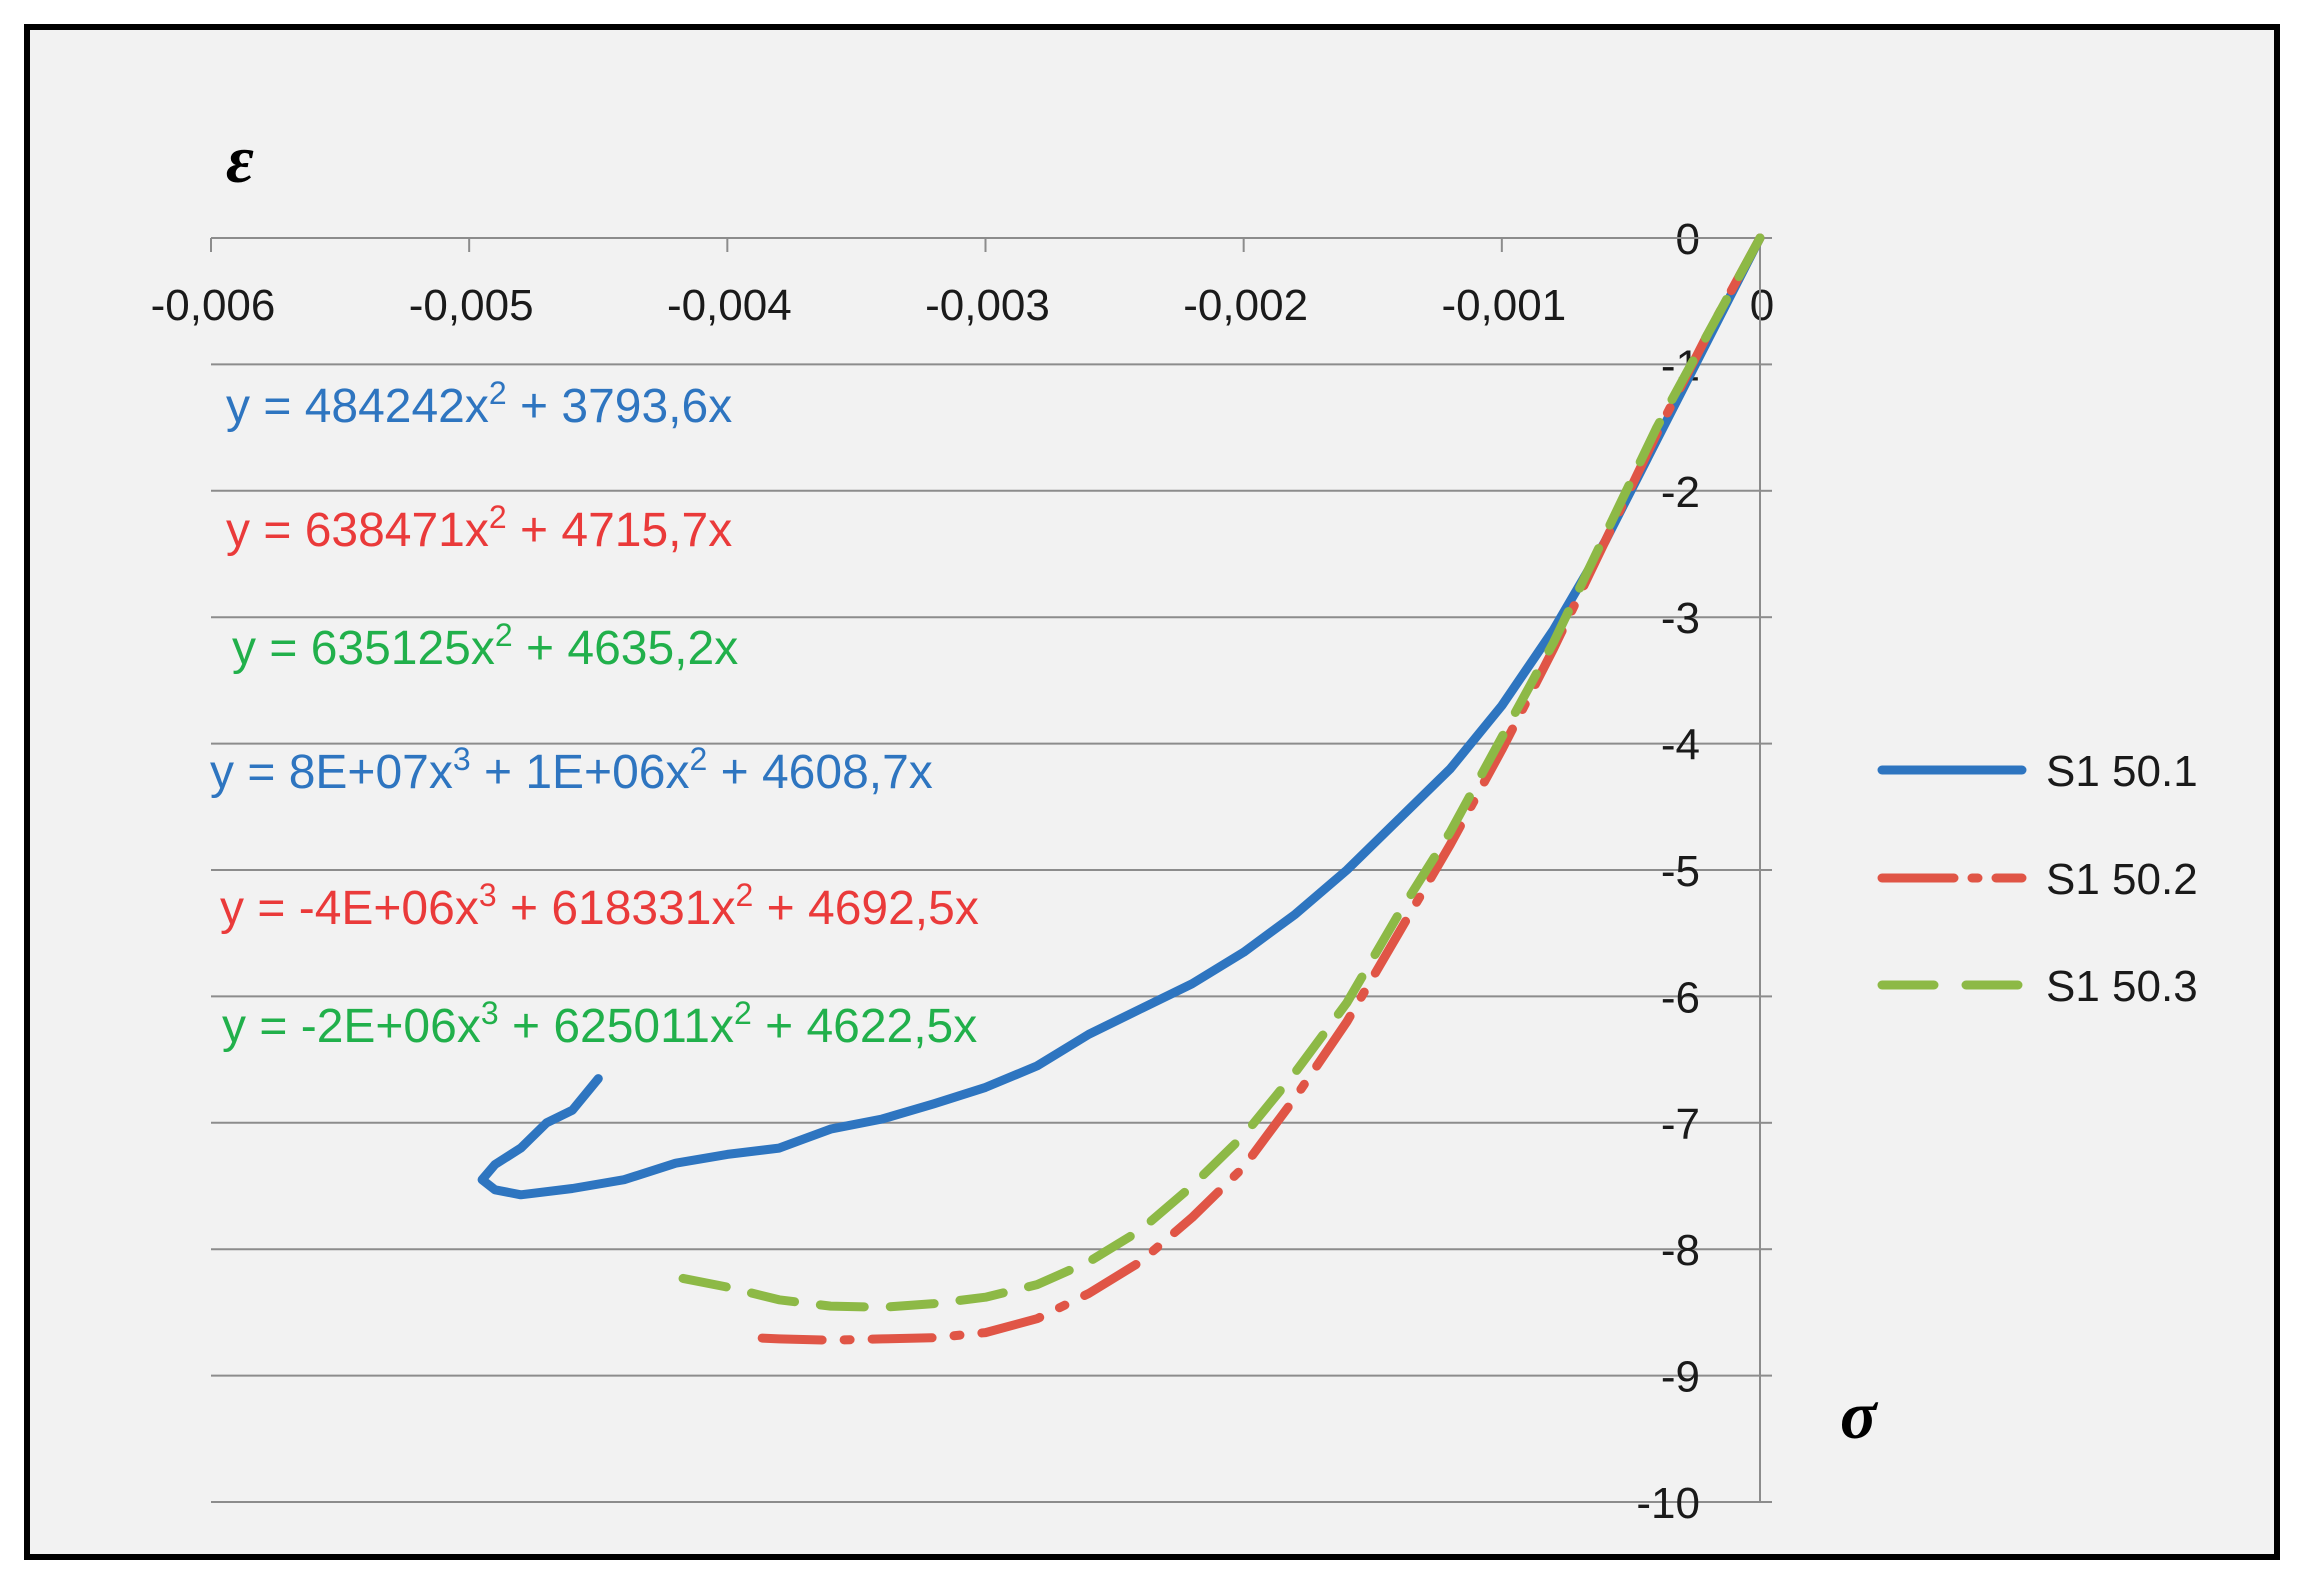 This screenshot has height=1596, width=2306. I want to click on trendline-equation: y = 635125x2 + 4635,2x, so click(485, 646).